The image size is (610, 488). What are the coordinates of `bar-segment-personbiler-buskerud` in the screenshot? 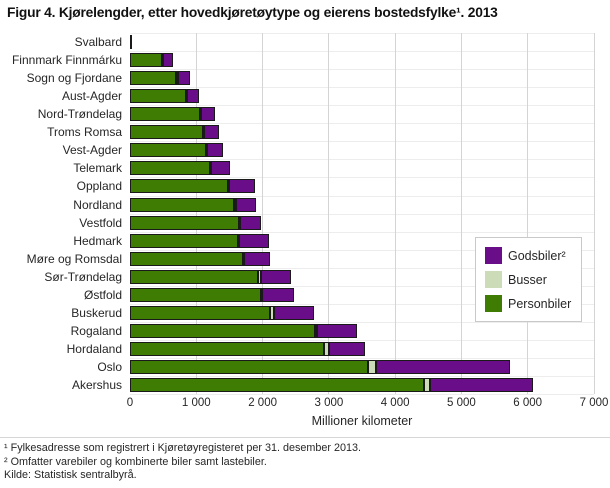 It's located at (200, 312).